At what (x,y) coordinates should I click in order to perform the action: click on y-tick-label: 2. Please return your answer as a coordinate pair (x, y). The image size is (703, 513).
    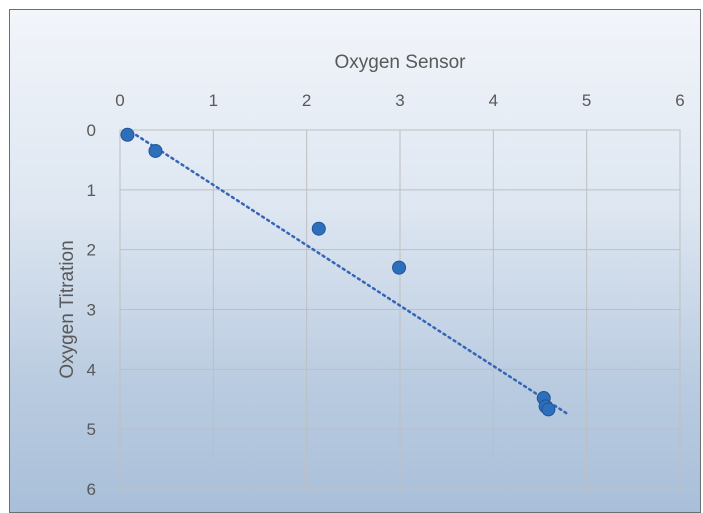
    Looking at the image, I should click on (91, 250).